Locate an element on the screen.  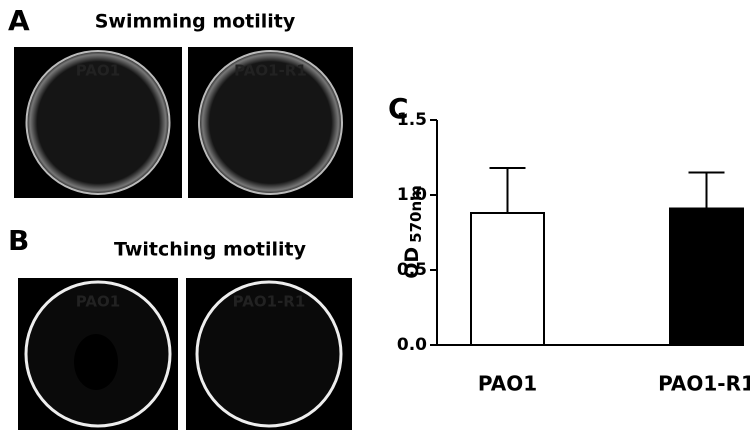
panel-title: Swimming motility is located at coordinates (195, 22).